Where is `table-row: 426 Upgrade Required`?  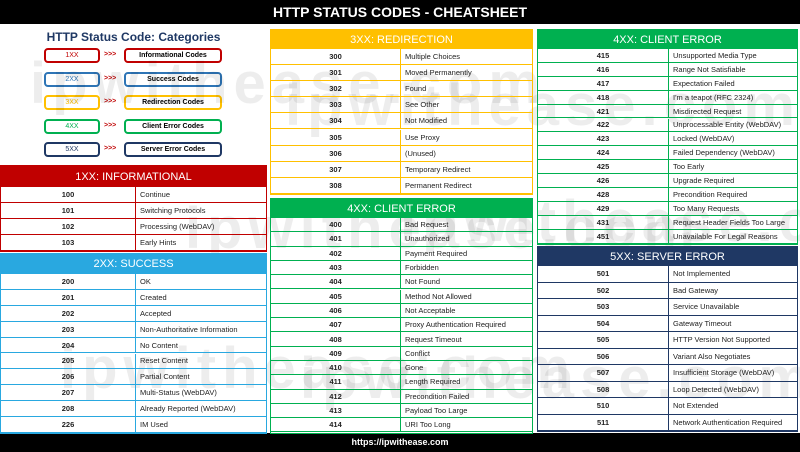 table-row: 426 Upgrade Required is located at coordinates (667, 181).